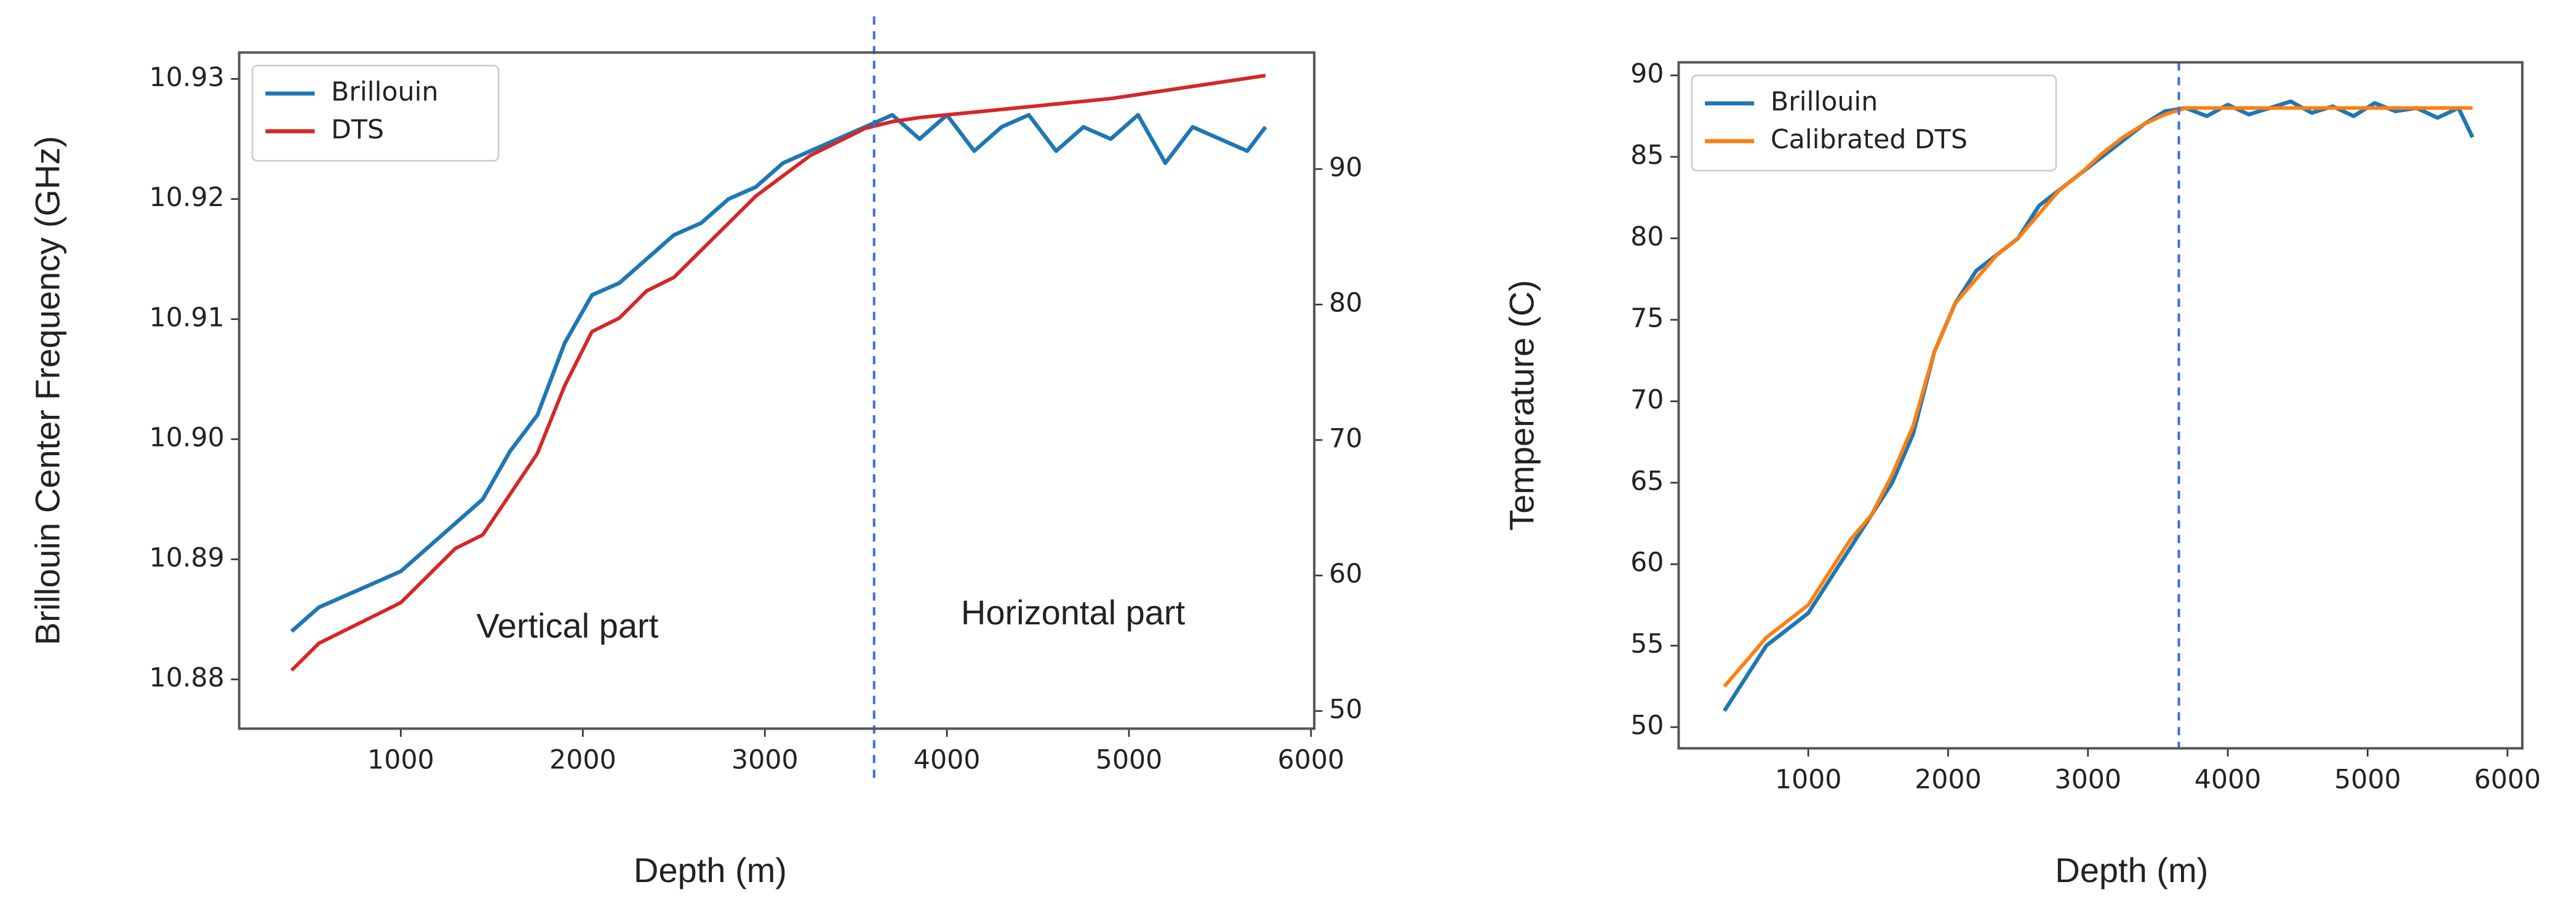 The image size is (2576, 919). I want to click on y-tick-label: 10.88, so click(187, 677).